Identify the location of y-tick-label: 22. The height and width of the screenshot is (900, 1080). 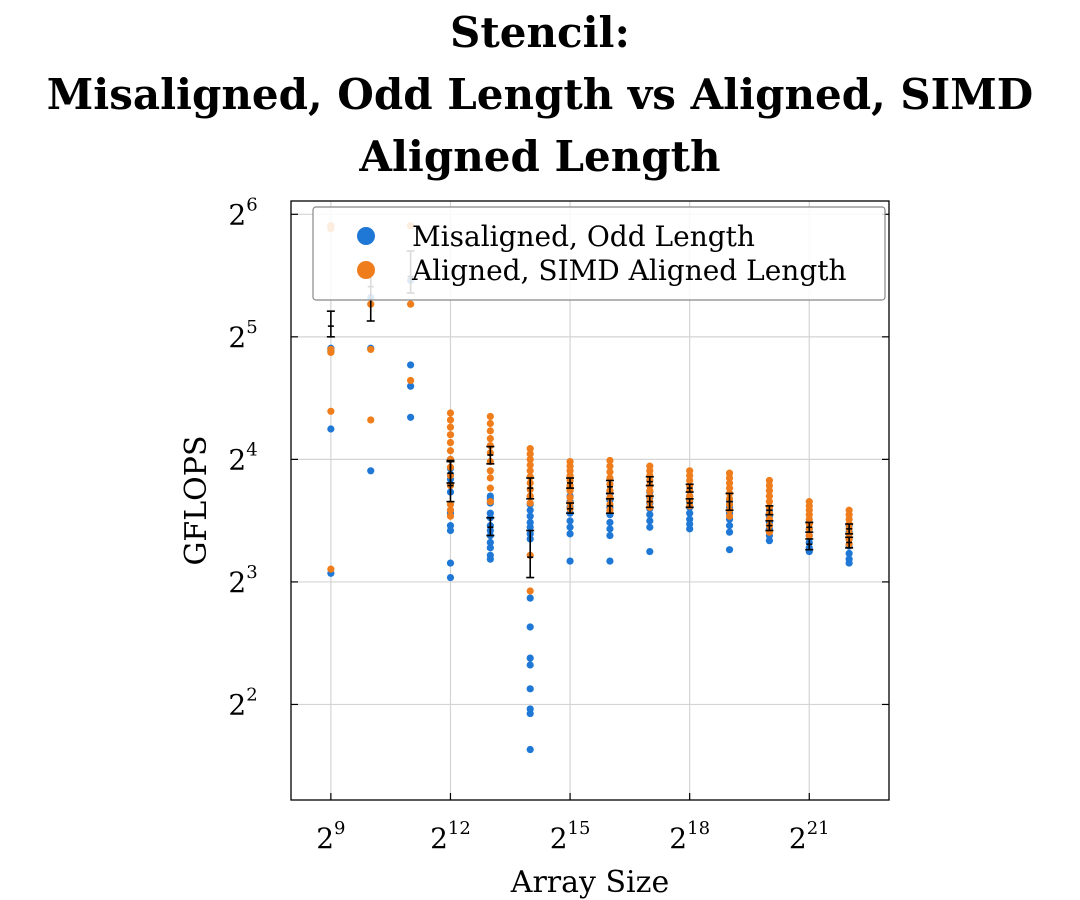
(242, 702).